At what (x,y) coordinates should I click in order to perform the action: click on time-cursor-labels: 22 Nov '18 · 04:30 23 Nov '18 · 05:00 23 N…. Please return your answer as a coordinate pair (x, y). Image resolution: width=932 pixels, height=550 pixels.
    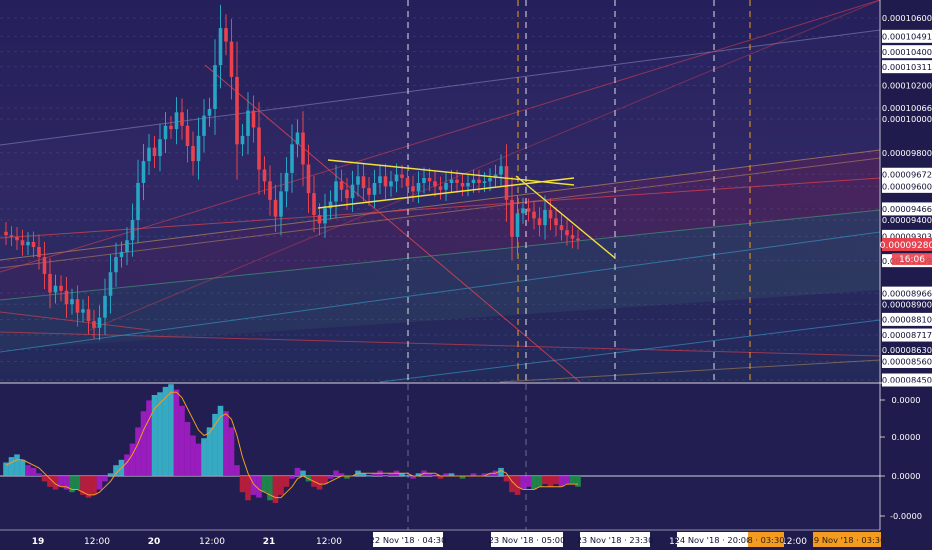
    Looking at the image, I should click on (628, 539).